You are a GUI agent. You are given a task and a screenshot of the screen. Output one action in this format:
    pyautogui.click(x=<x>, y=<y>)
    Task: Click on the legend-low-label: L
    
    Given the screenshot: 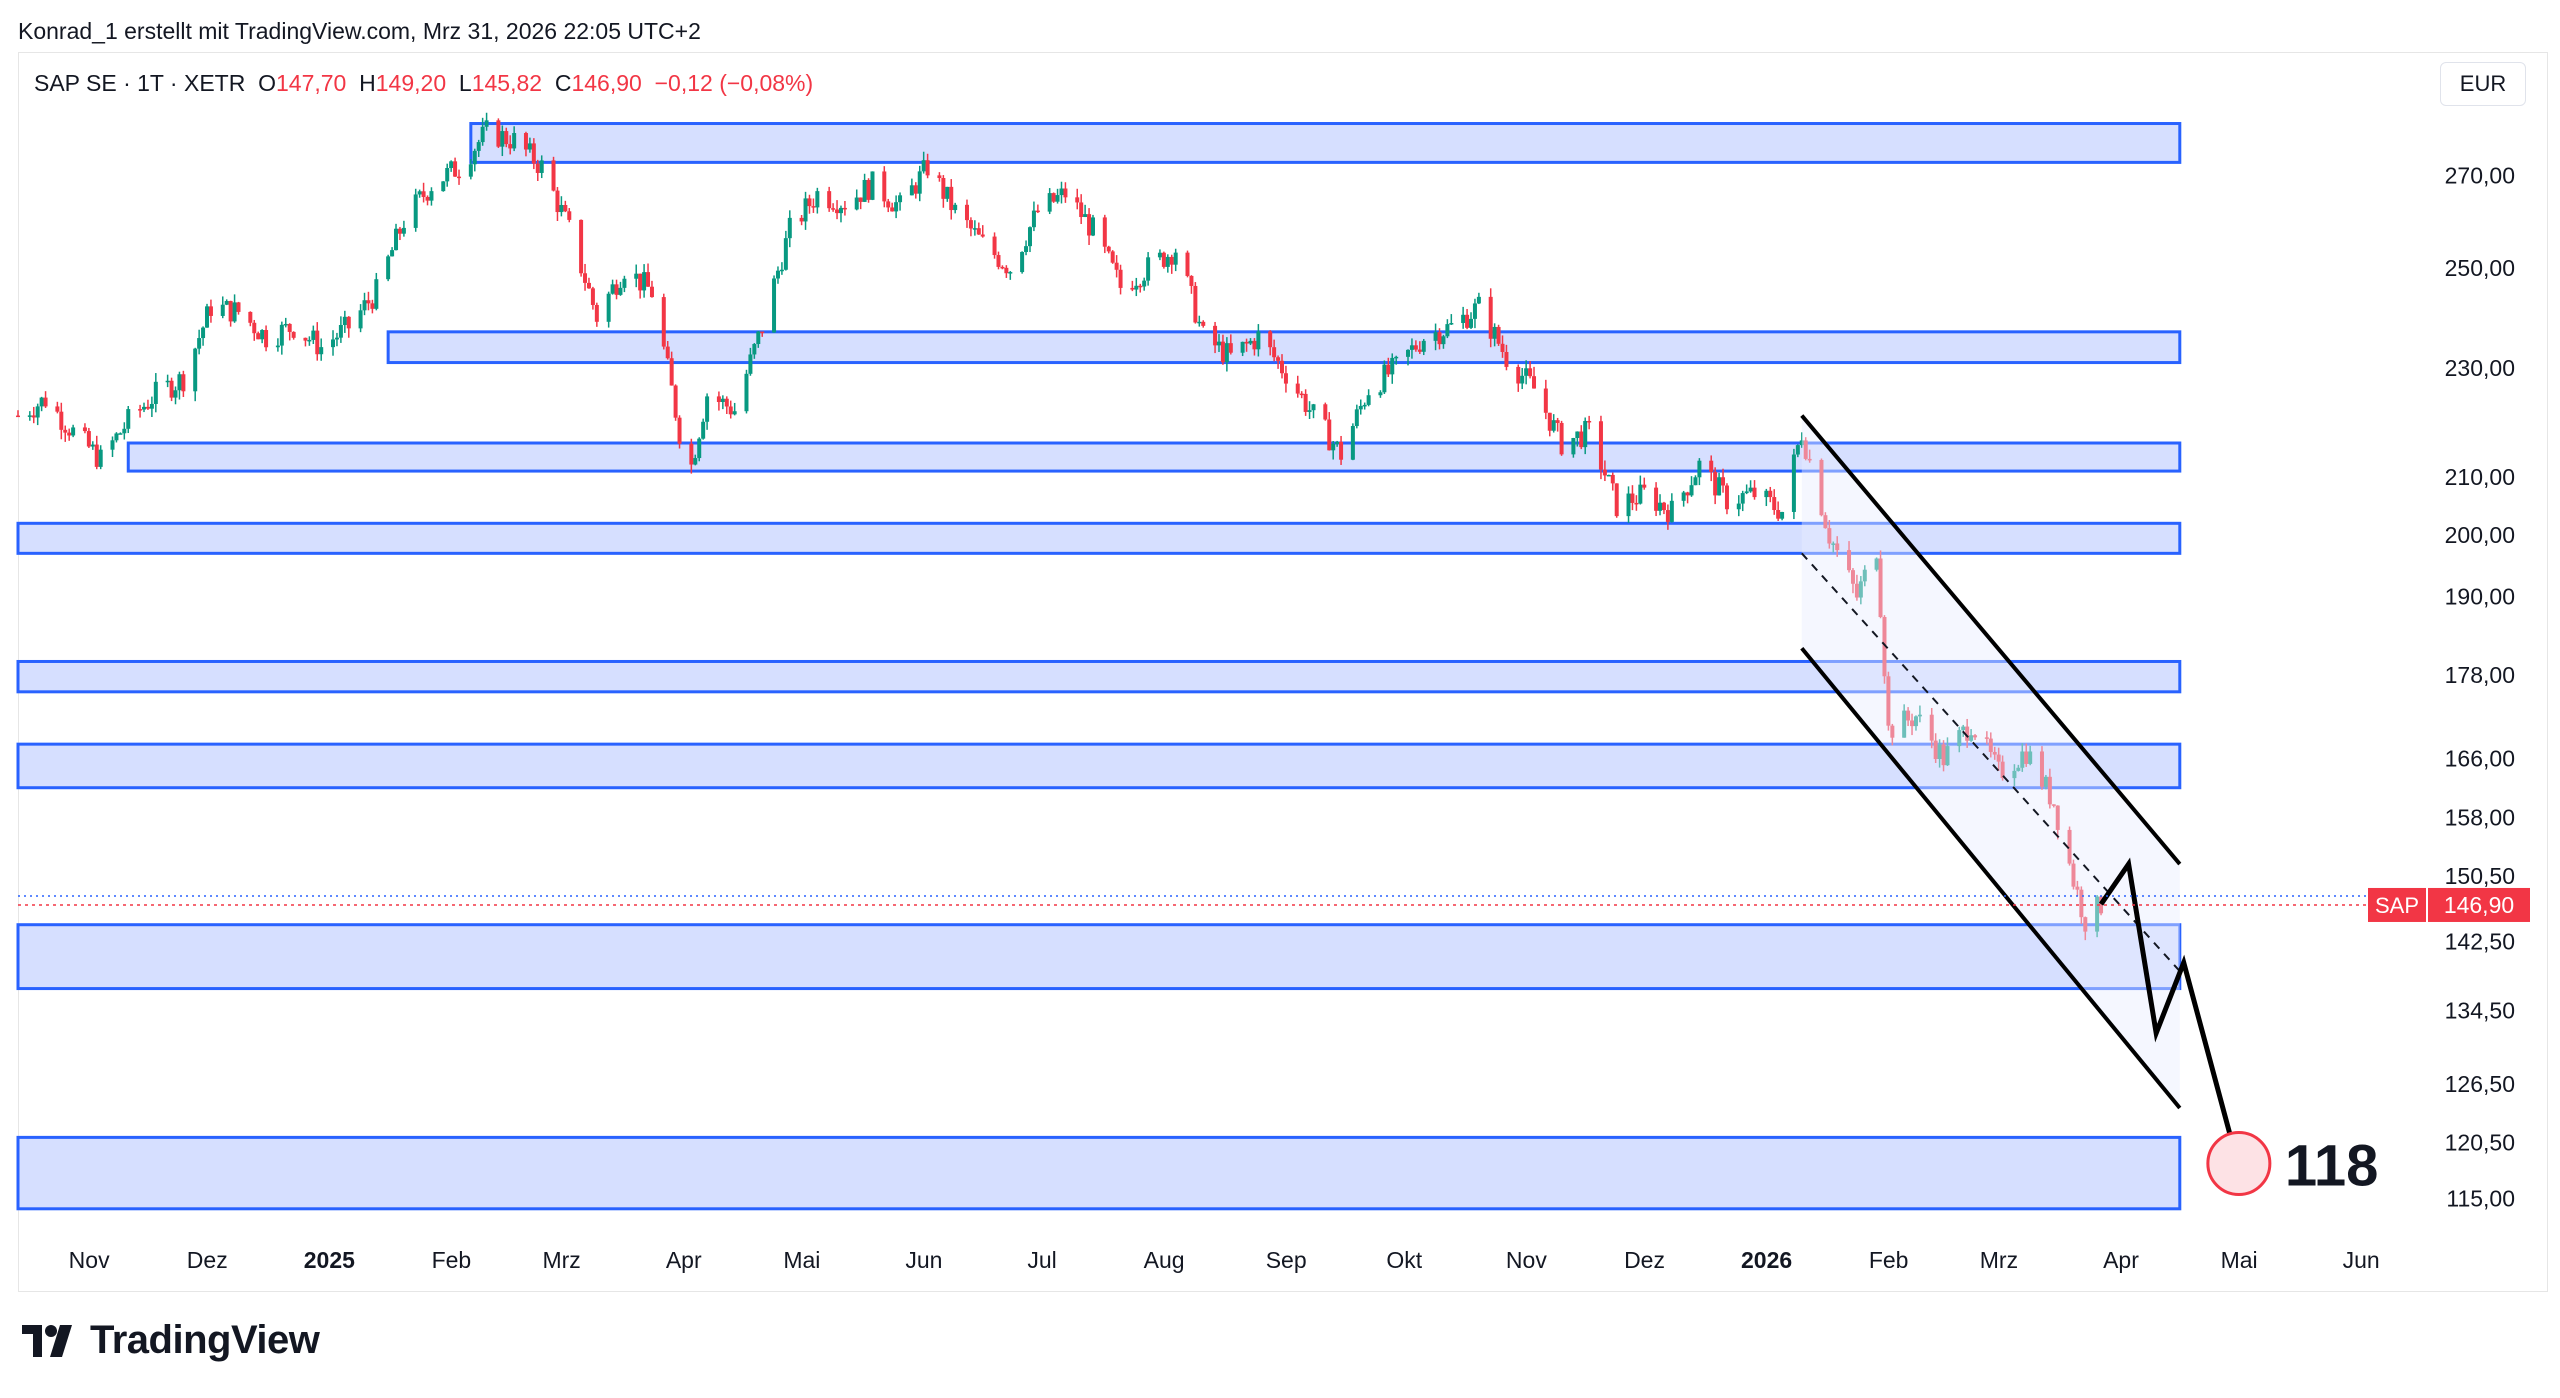 What is the action you would take?
    pyautogui.click(x=465, y=83)
    